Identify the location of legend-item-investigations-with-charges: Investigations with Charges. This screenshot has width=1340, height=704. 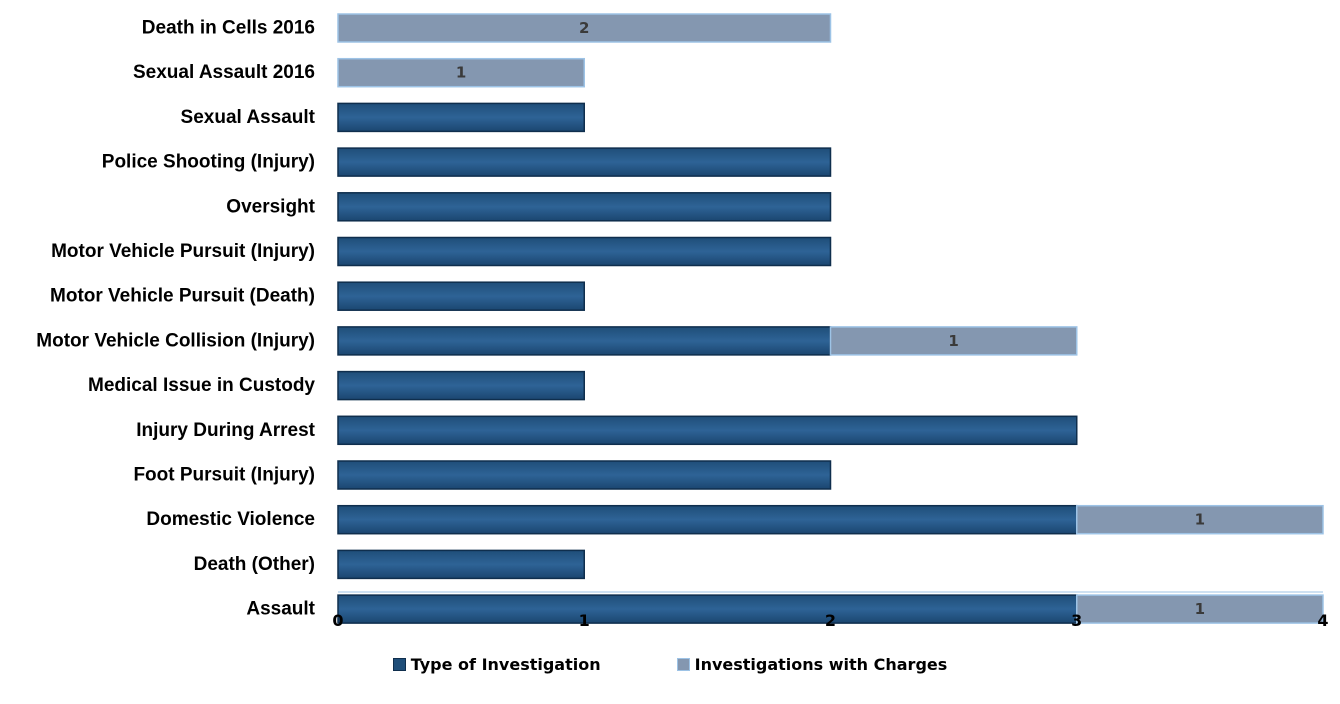
(812, 664).